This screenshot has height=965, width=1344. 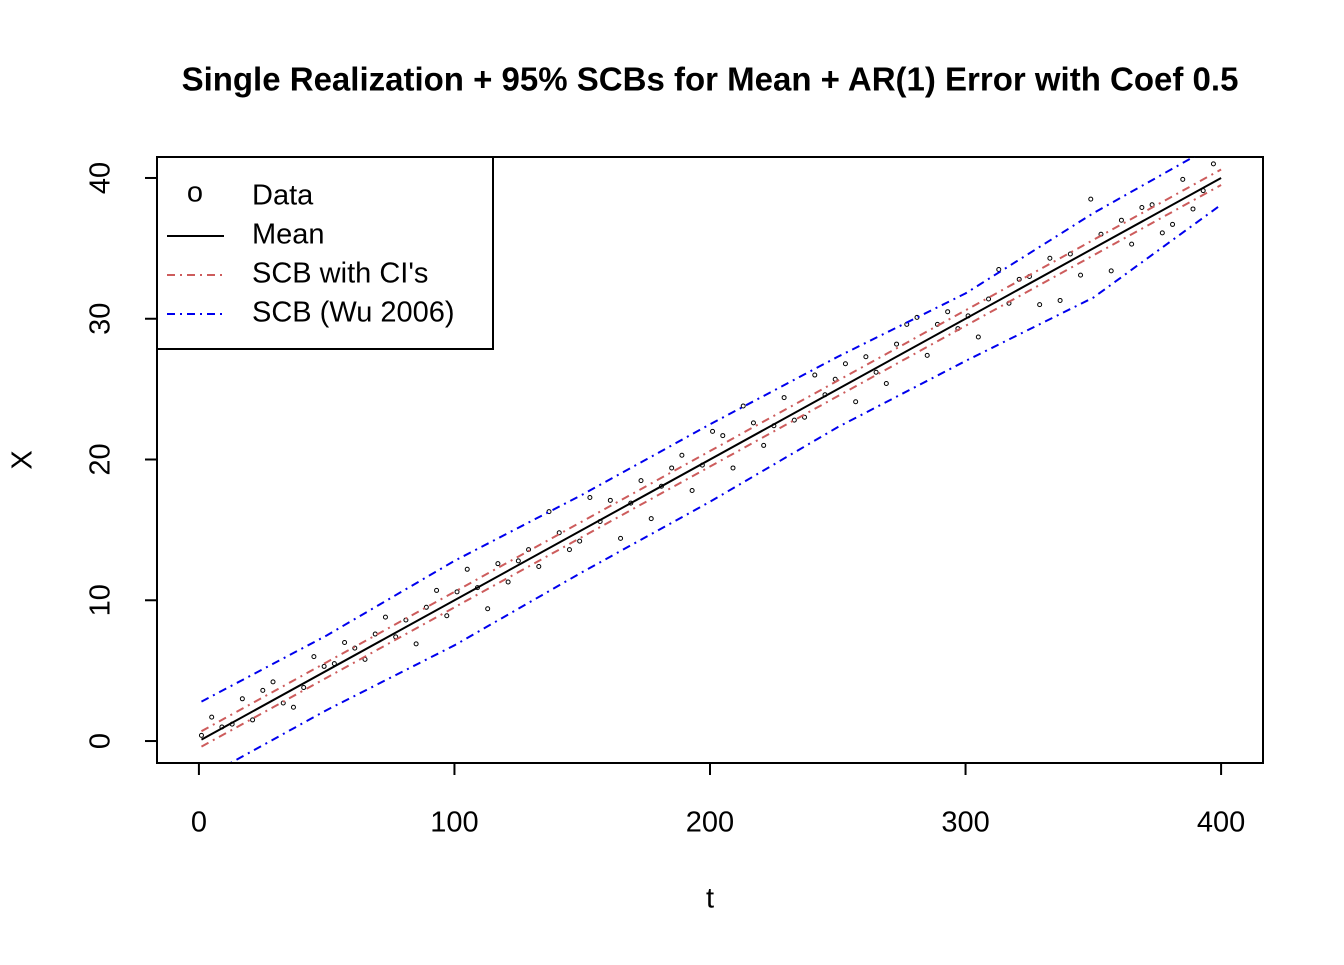 I want to click on legend-label: Mean, so click(x=288, y=235).